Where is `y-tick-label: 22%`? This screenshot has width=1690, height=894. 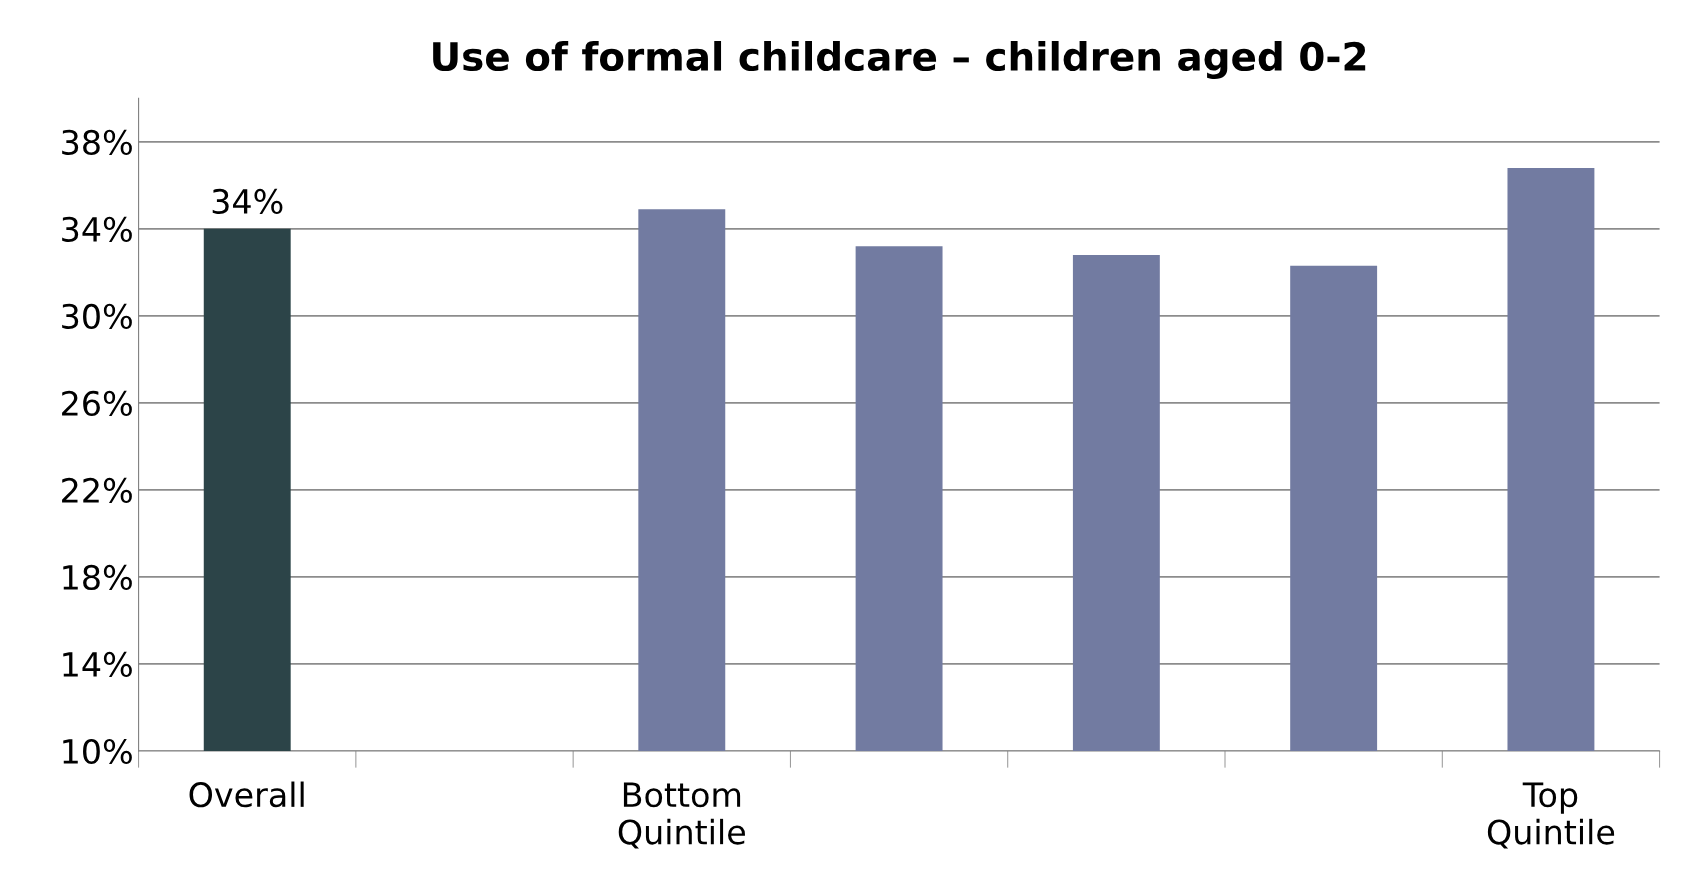 y-tick-label: 22% is located at coordinates (97, 490).